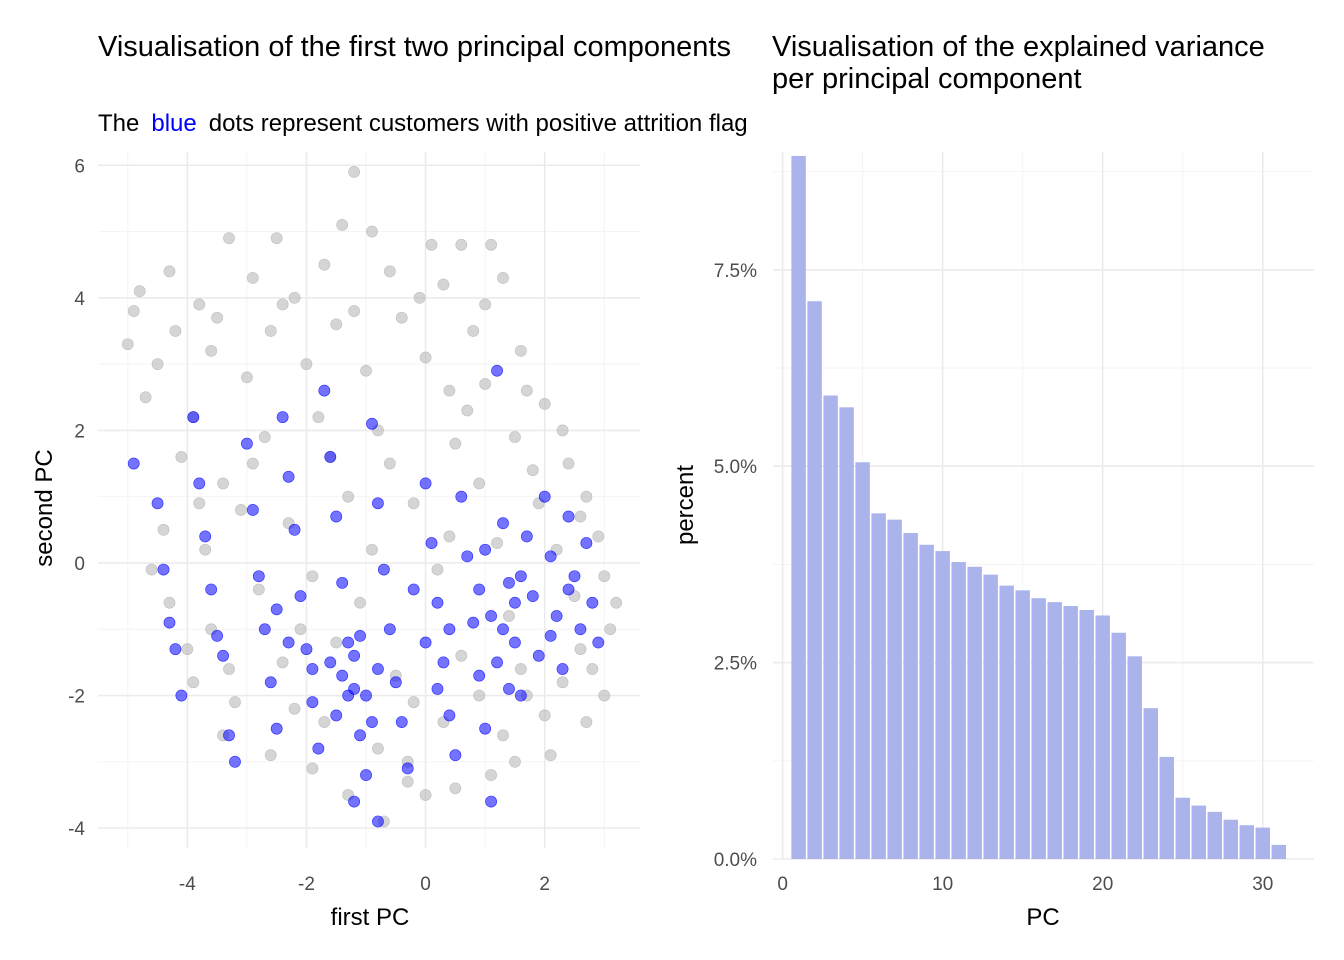 The width and height of the screenshot is (1344, 960). I want to click on scatter-y-tick-label: -4, so click(76, 829).